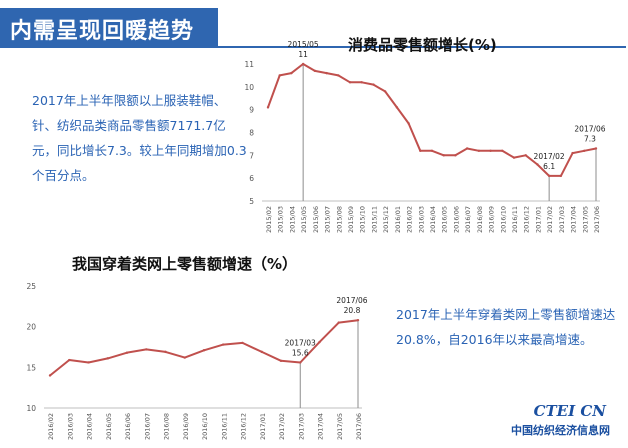  I want to click on chart1-xtick-label: 2015/12, so click(386, 219).